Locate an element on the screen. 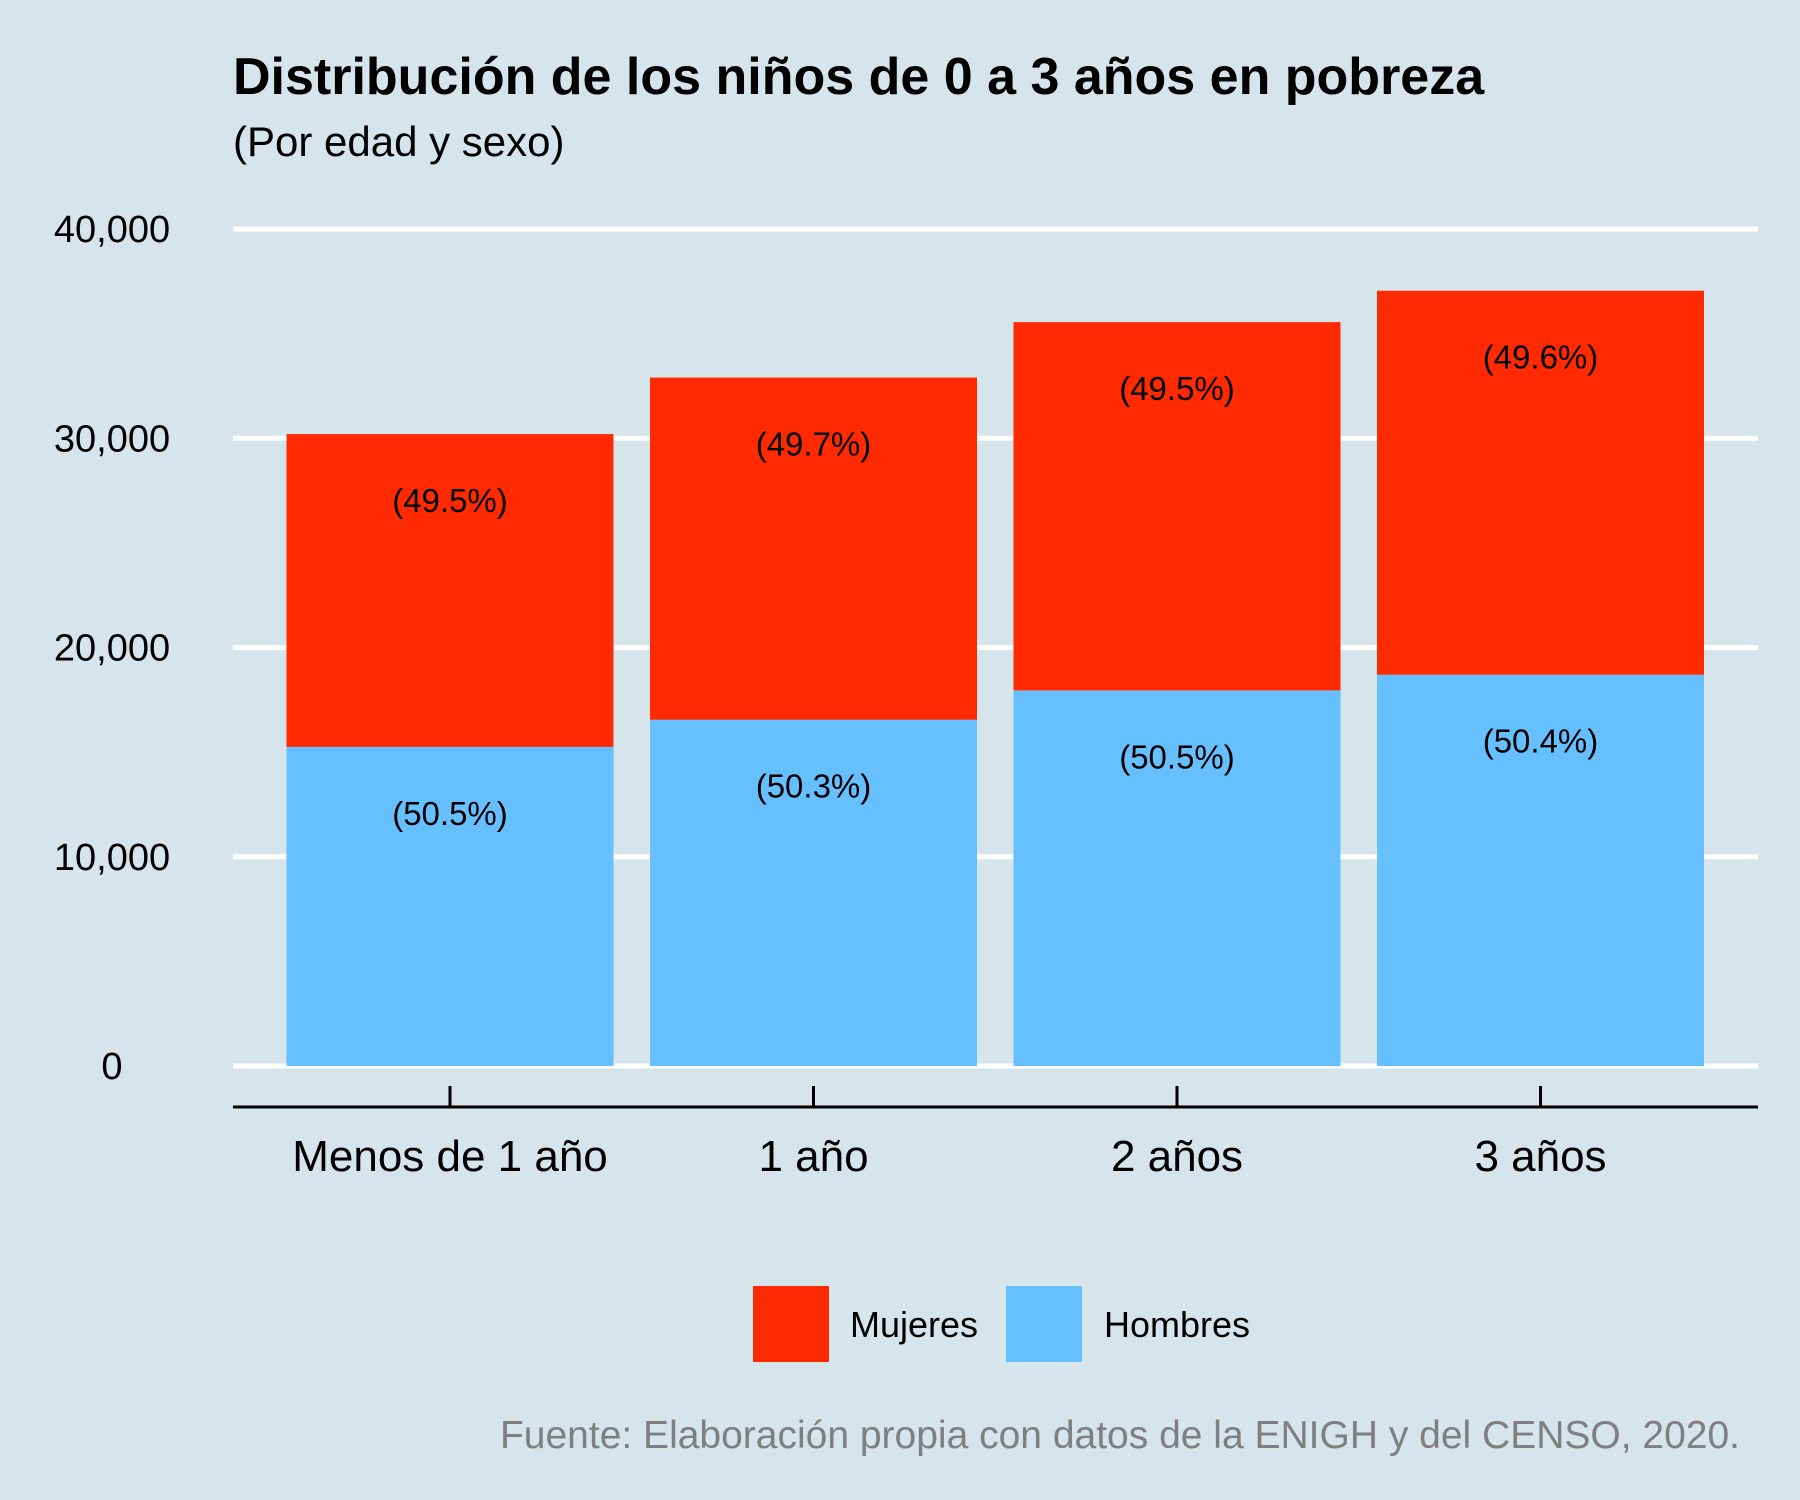 This screenshot has height=1500, width=1800. legend: Mujeres Hombres is located at coordinates (1001, 1324).